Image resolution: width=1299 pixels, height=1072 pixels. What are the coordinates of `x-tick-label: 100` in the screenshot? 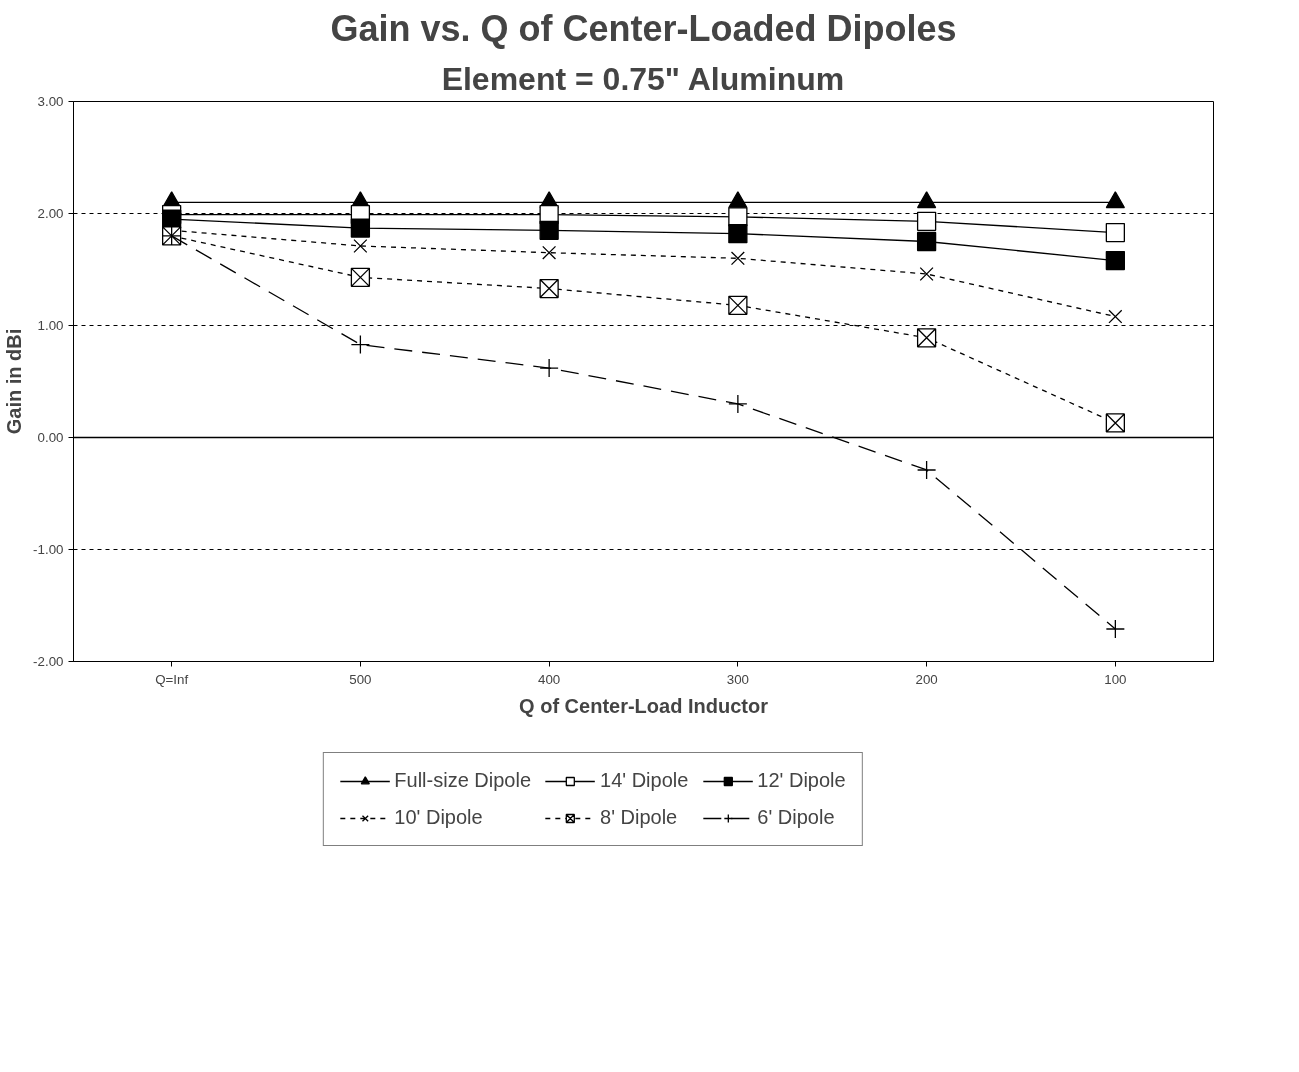 It's located at (1115, 679).